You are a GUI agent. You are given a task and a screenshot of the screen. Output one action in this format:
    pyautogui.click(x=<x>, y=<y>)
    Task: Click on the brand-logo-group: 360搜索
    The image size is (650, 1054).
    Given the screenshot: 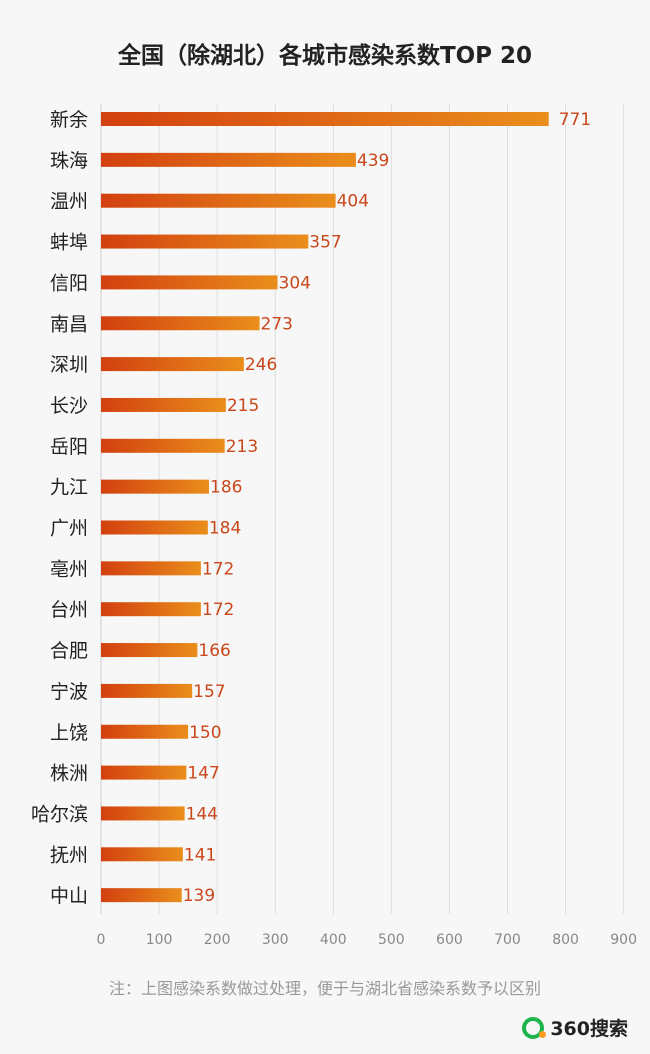 What is the action you would take?
    pyautogui.click(x=575, y=1027)
    